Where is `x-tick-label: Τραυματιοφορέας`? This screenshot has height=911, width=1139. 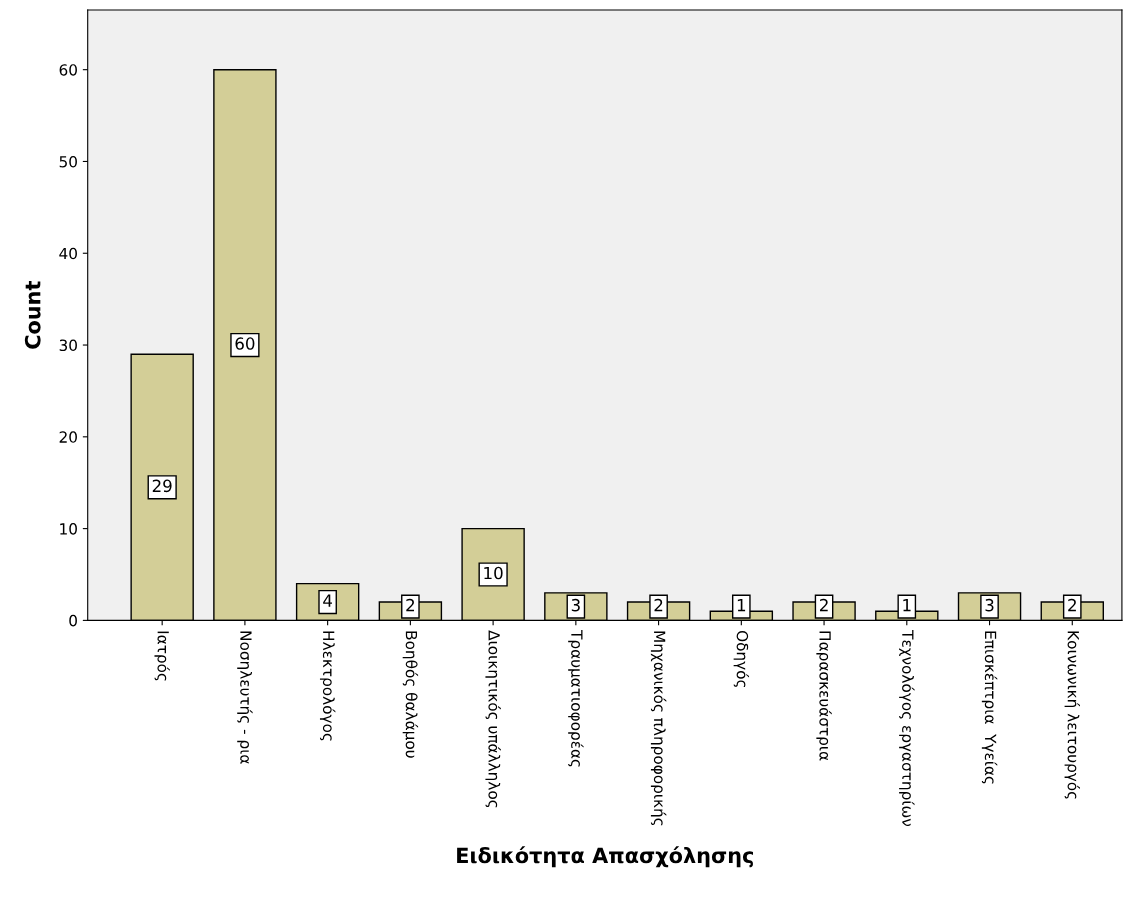
x-tick-label: Τραυματιοφορέας is located at coordinates (576, 698).